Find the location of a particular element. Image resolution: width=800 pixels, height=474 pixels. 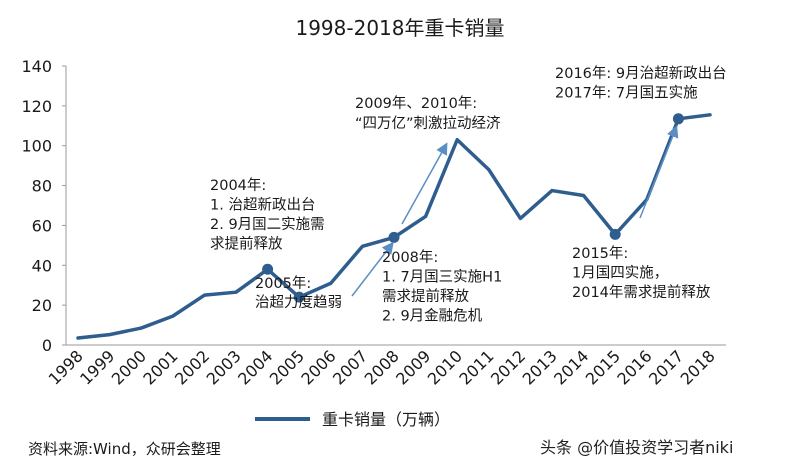

x-tick-label: 2011 is located at coordinates (476, 367).